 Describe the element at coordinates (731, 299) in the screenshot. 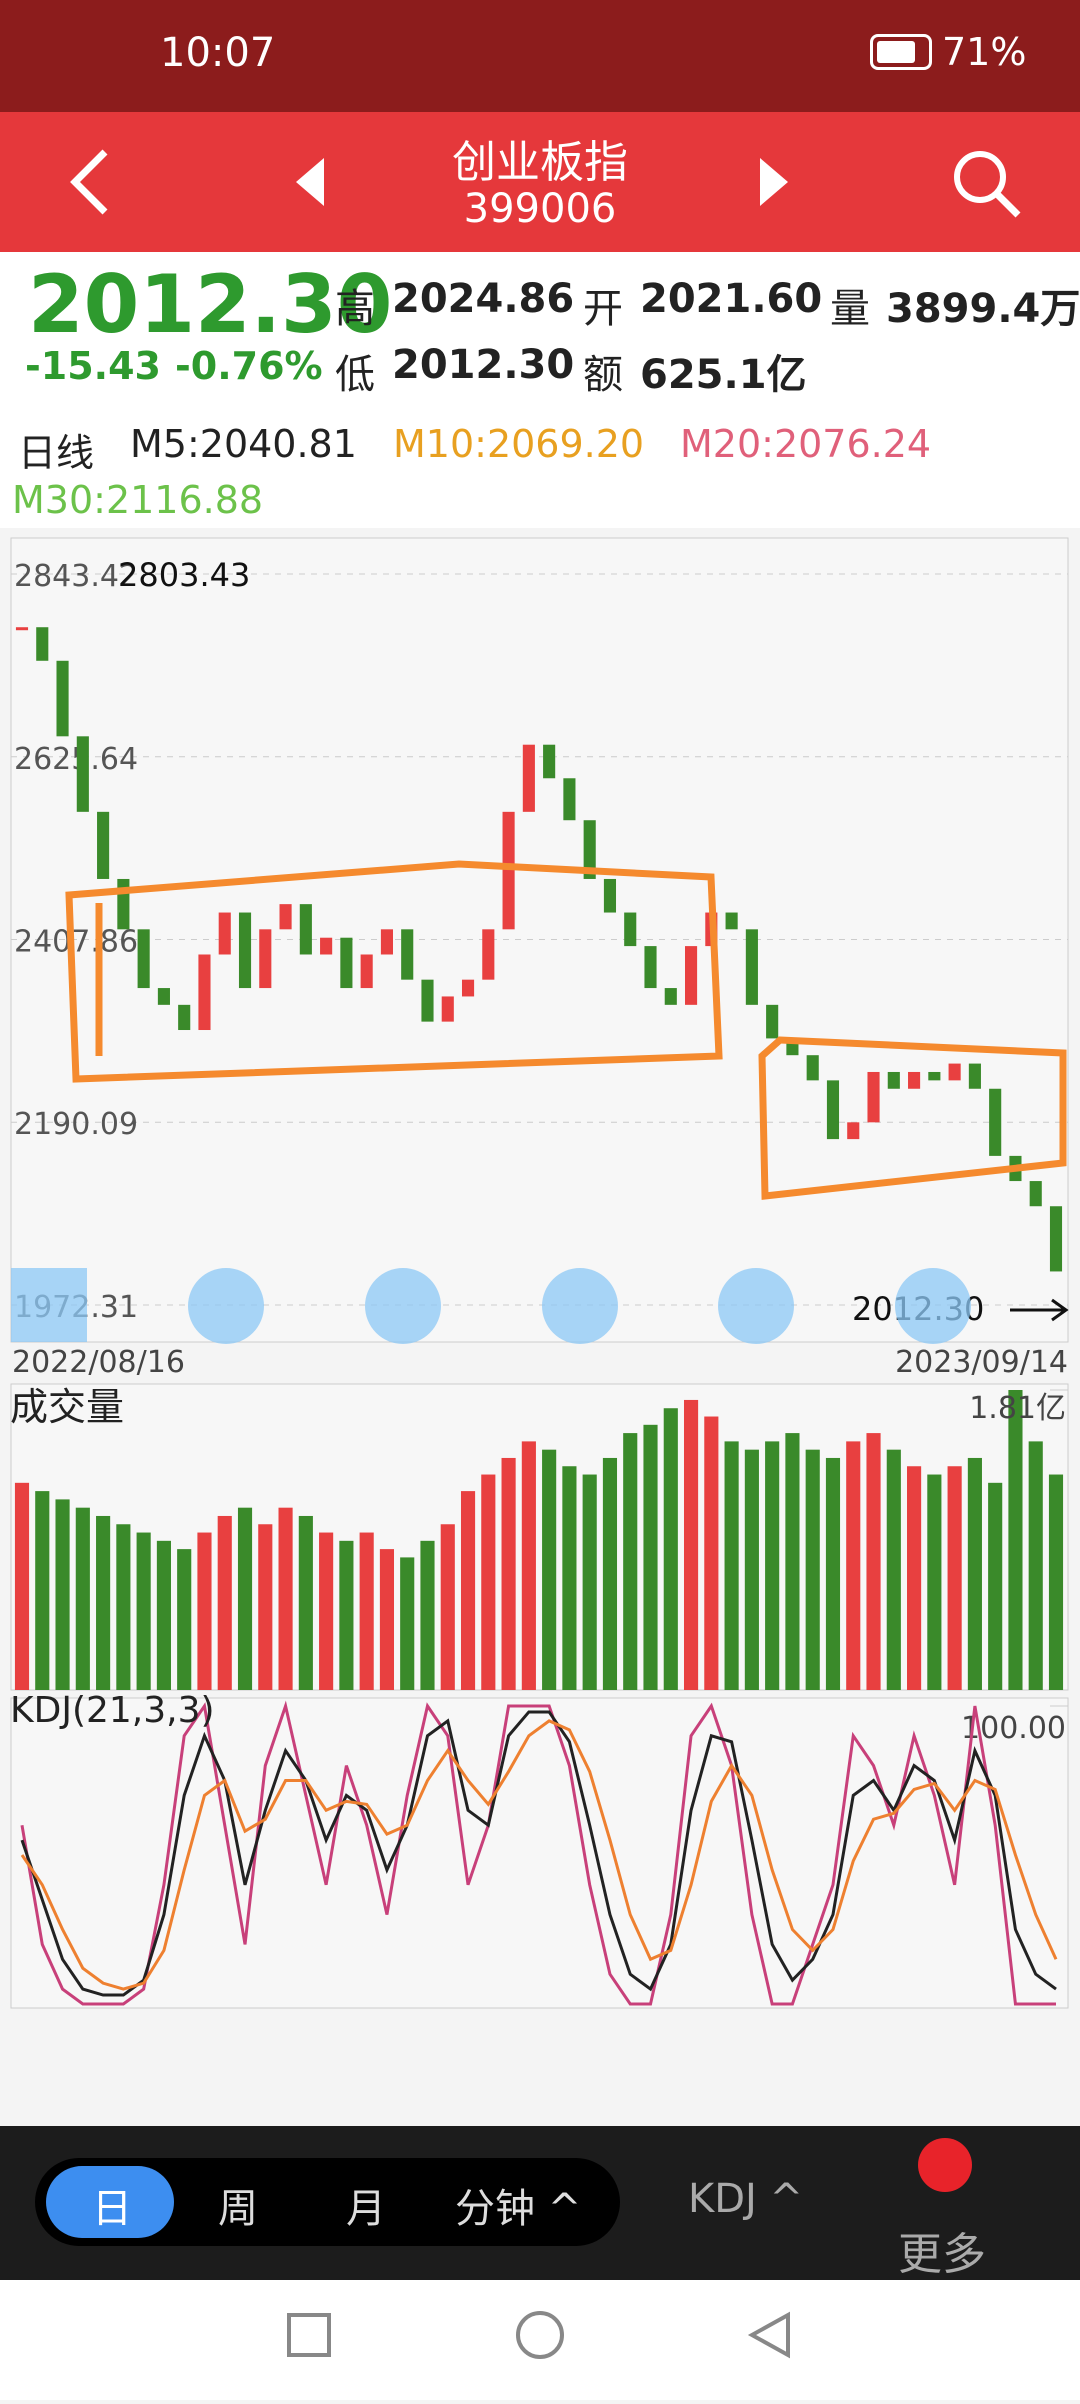

I see `open: 2021.60` at that location.